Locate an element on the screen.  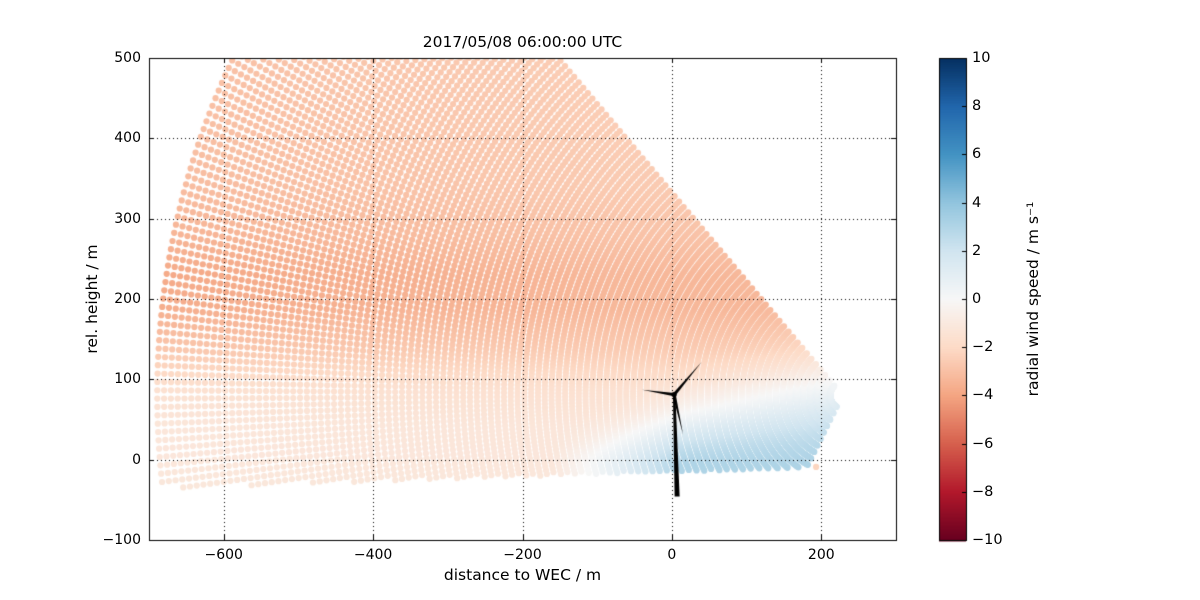
y-tick-label: 500 is located at coordinates (127, 58).